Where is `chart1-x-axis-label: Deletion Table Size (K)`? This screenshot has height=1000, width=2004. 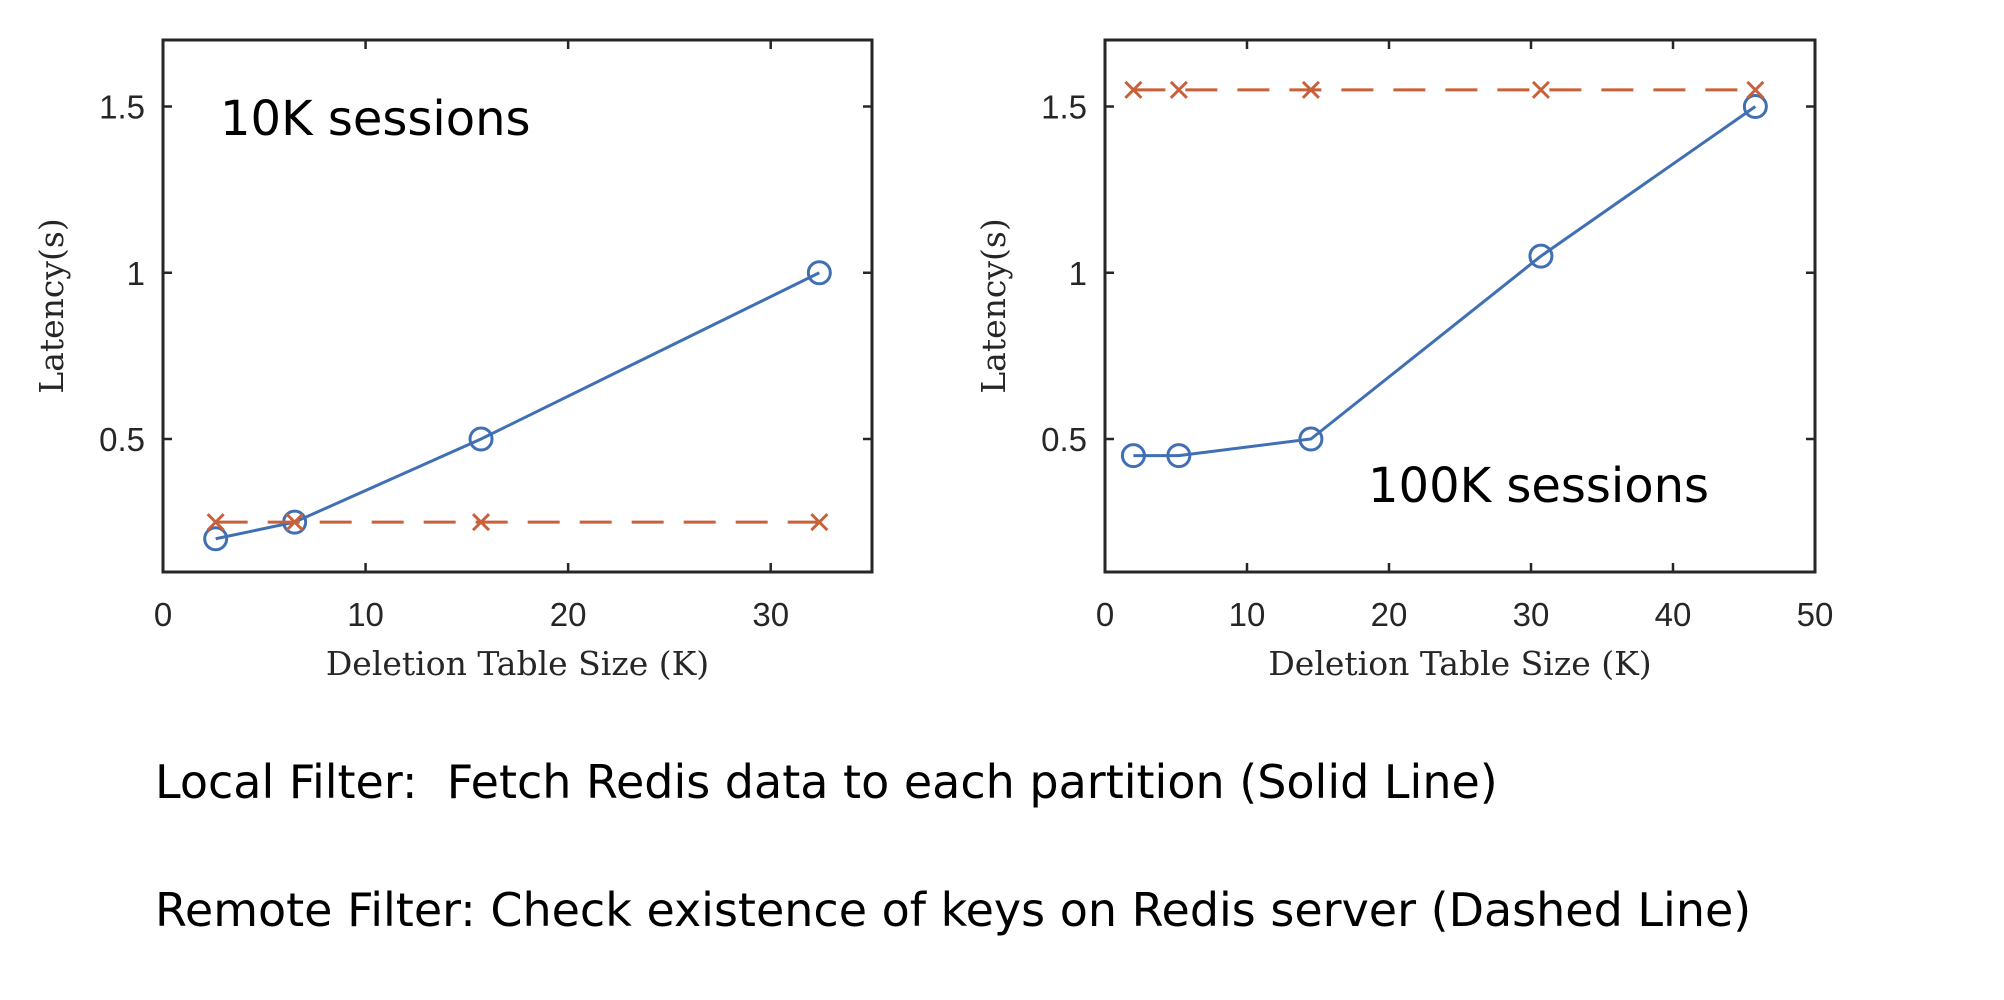 chart1-x-axis-label: Deletion Table Size (K) is located at coordinates (517, 663).